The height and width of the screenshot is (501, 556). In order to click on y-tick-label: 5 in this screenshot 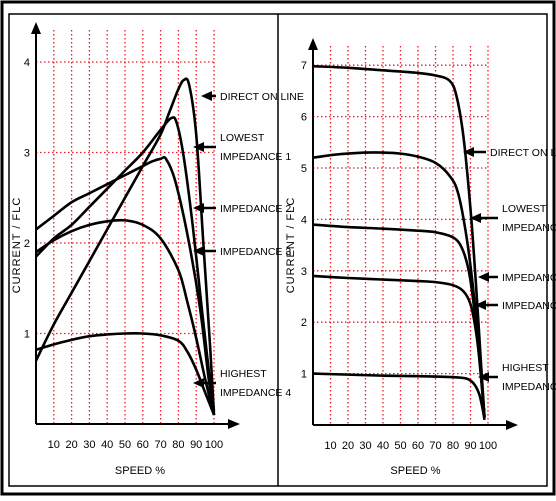, I will do `click(304, 169)`.